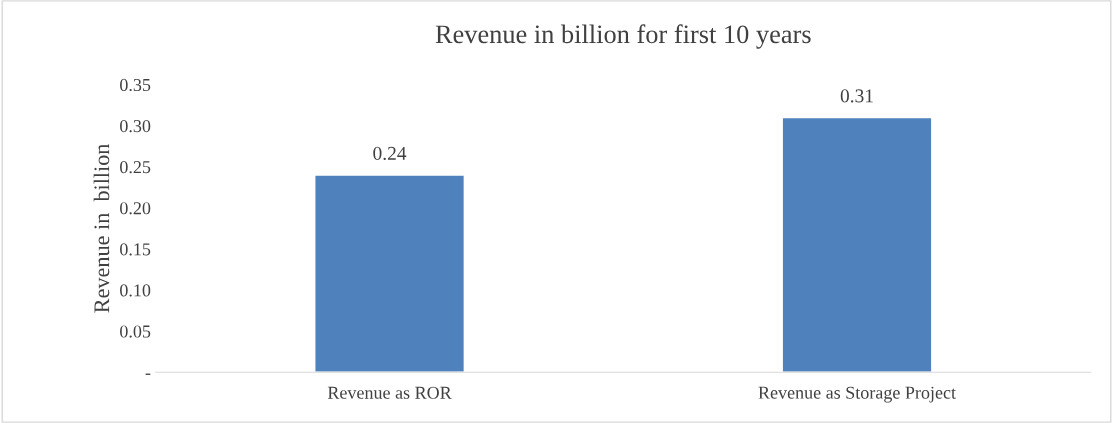  What do you see at coordinates (390, 153) in the screenshot?
I see `data-label: 0.24` at bounding box center [390, 153].